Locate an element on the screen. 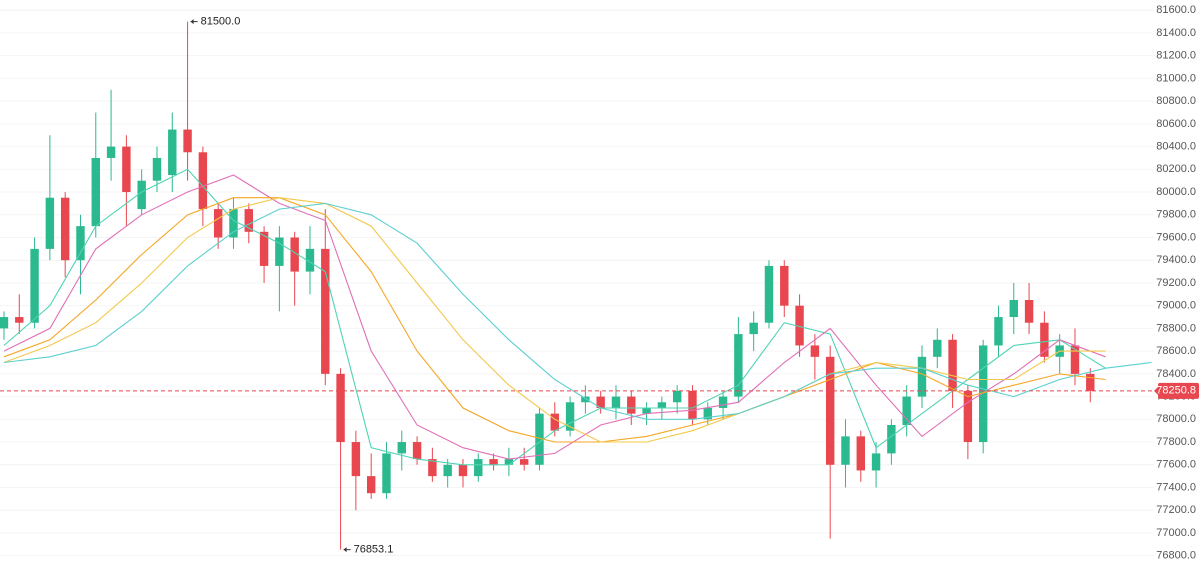  annotation-label: 76853.1 is located at coordinates (374, 550).